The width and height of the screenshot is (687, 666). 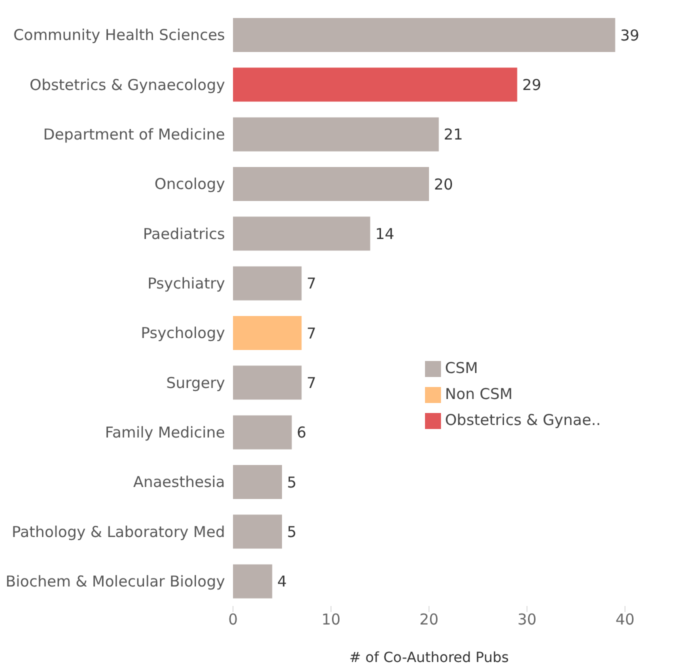 I want to click on y-tick-label: Surgery, so click(x=196, y=383).